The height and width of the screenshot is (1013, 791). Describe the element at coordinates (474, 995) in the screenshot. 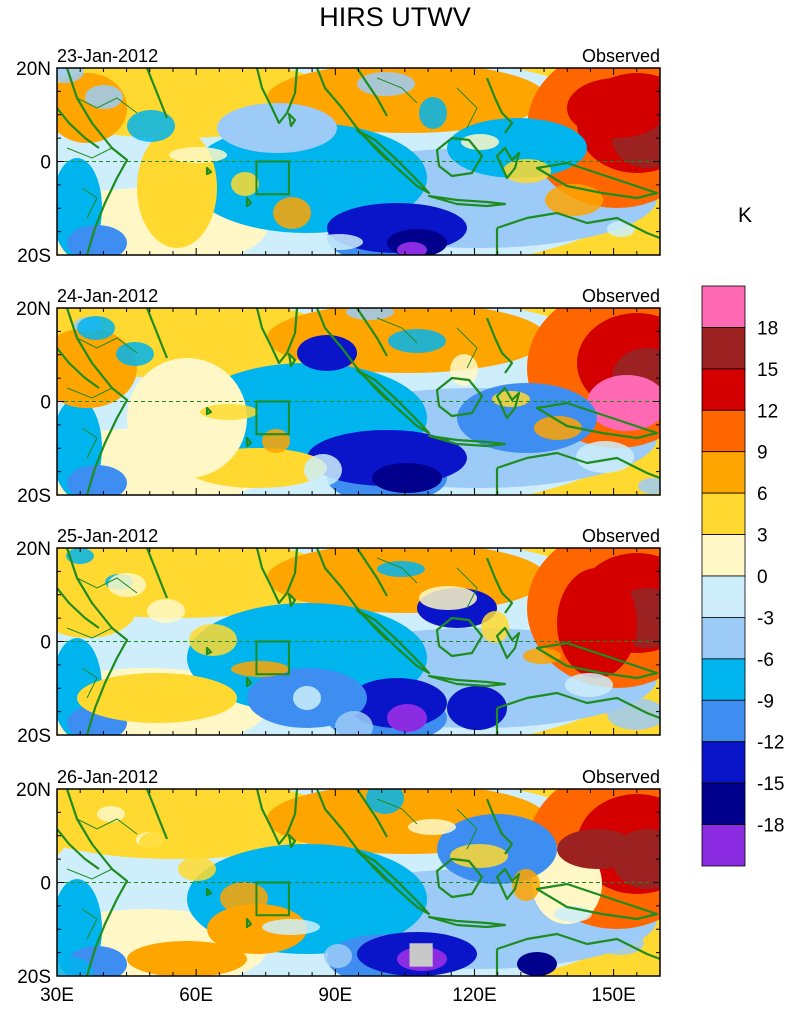

I see `x-tick-label: 120E` at that location.